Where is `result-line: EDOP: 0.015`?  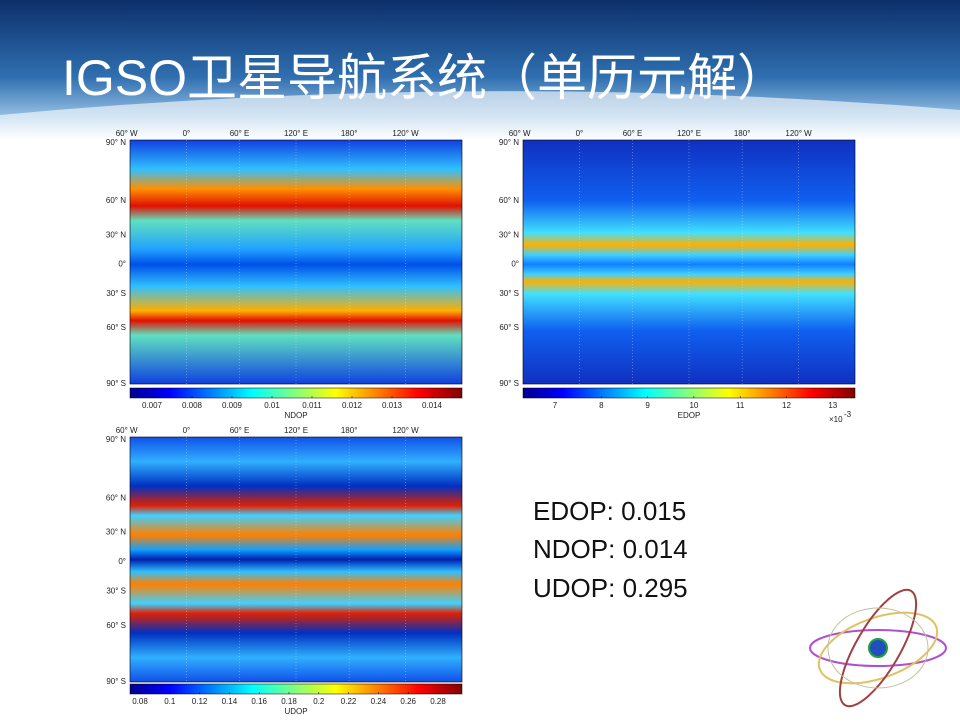
result-line: EDOP: 0.015 is located at coordinates (609, 511).